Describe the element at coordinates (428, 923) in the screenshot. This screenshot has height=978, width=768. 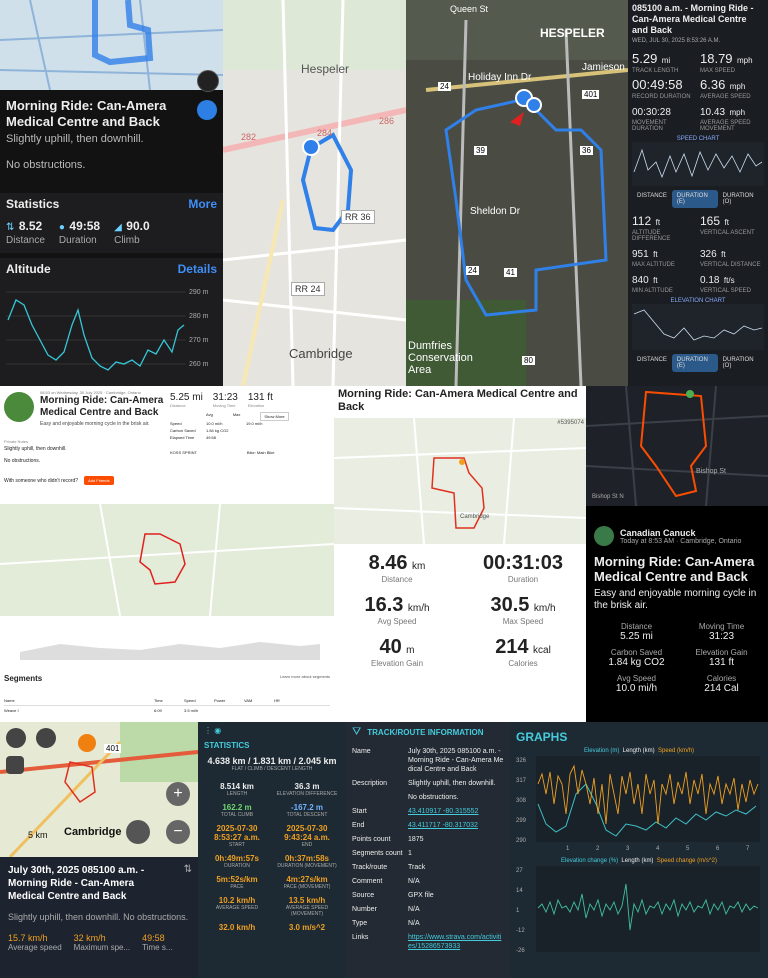
I see `track-info-row: Type N/A` at that location.